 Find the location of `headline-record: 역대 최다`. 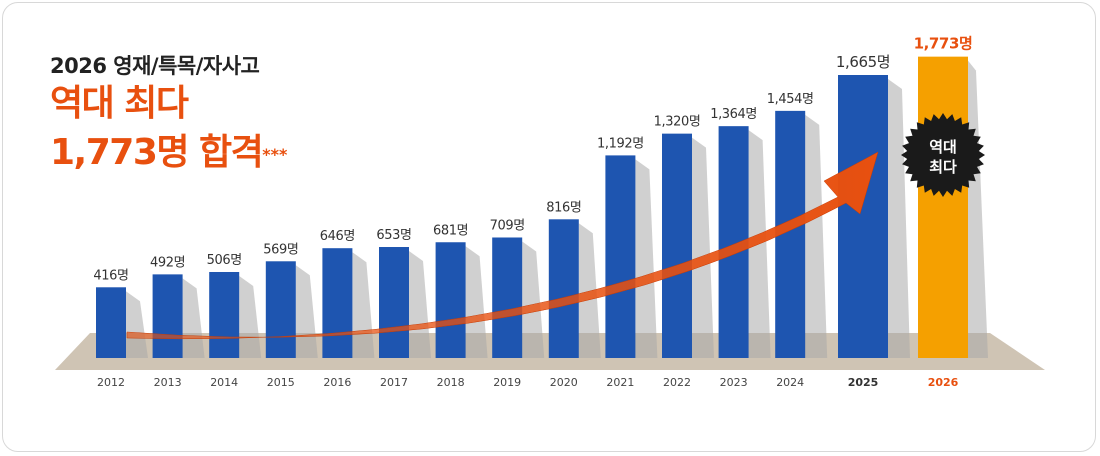

headline-record: 역대 최다 is located at coordinates (119, 103).